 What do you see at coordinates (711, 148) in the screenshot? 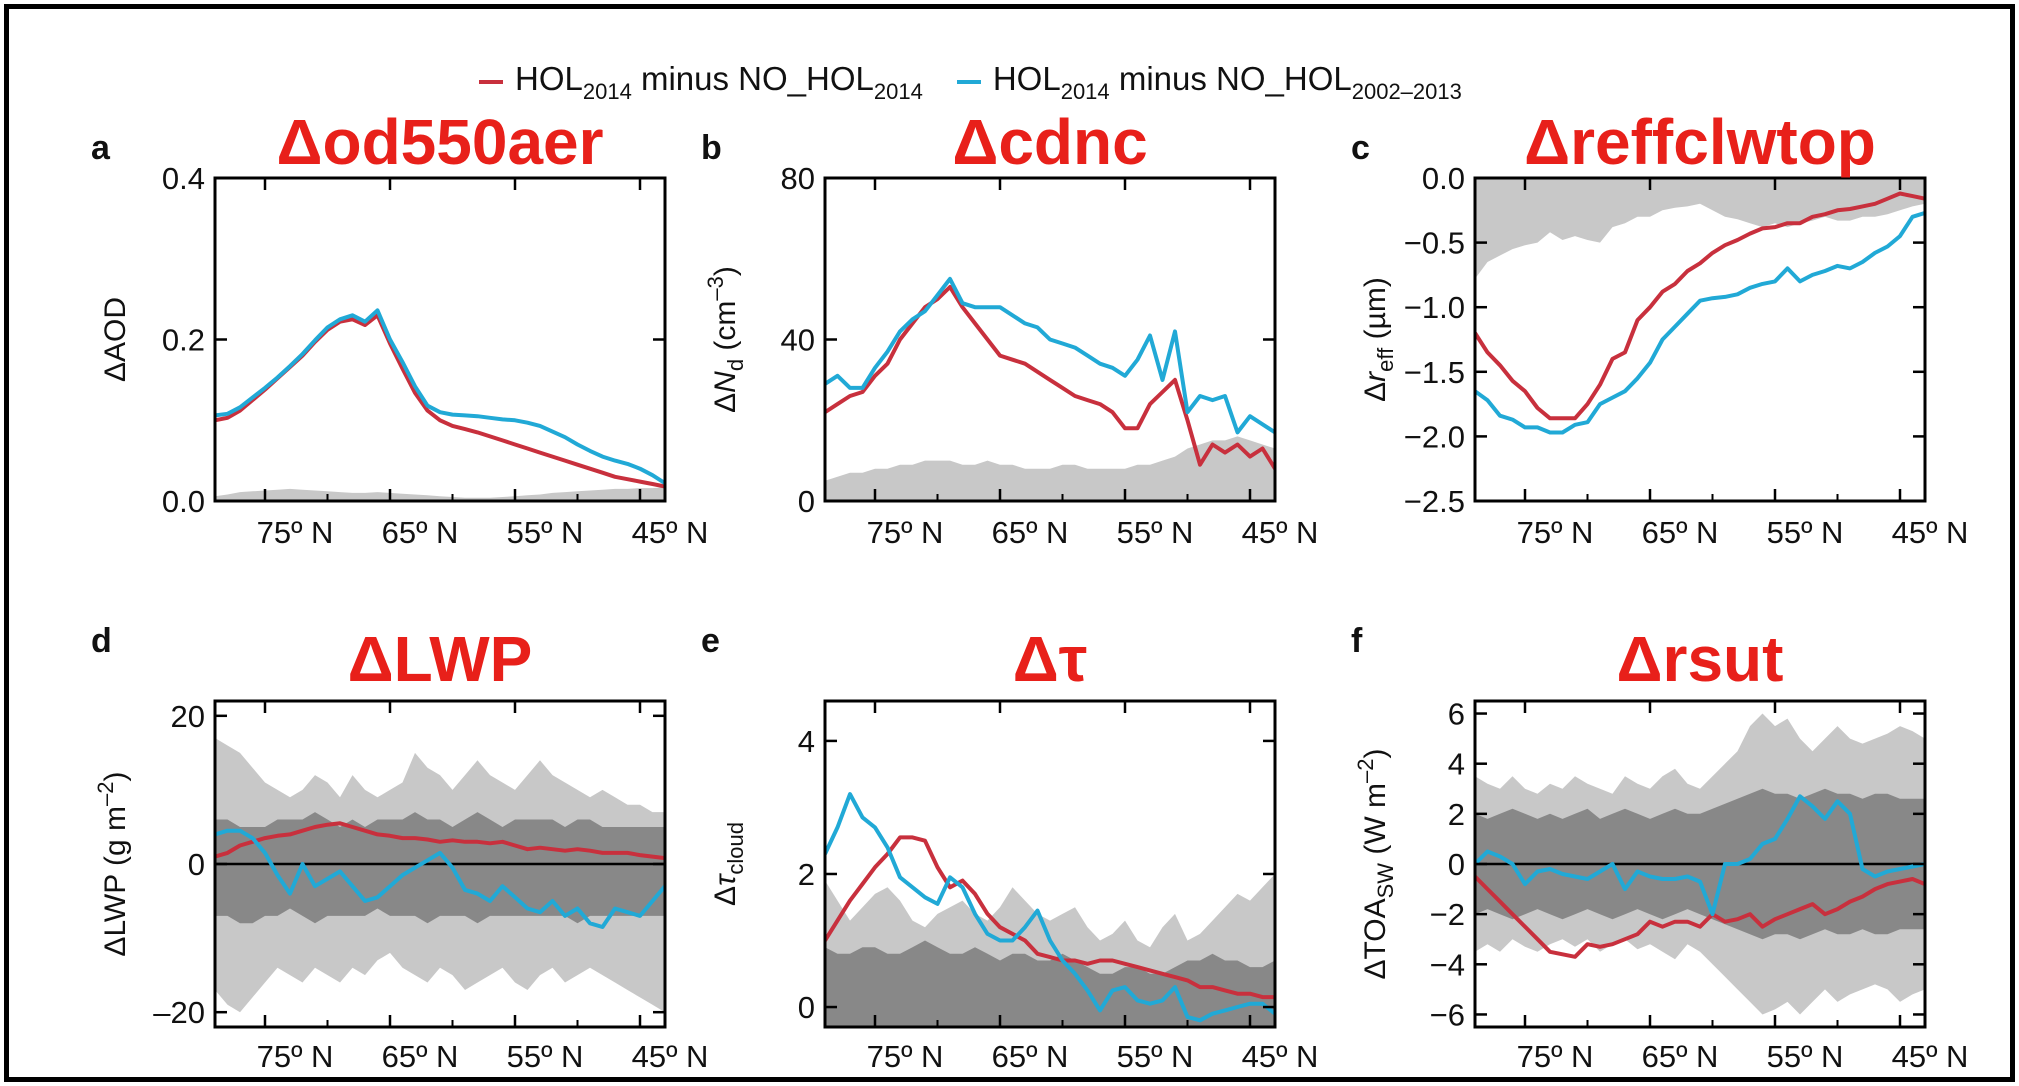
I see `panel-letter: b` at bounding box center [711, 148].